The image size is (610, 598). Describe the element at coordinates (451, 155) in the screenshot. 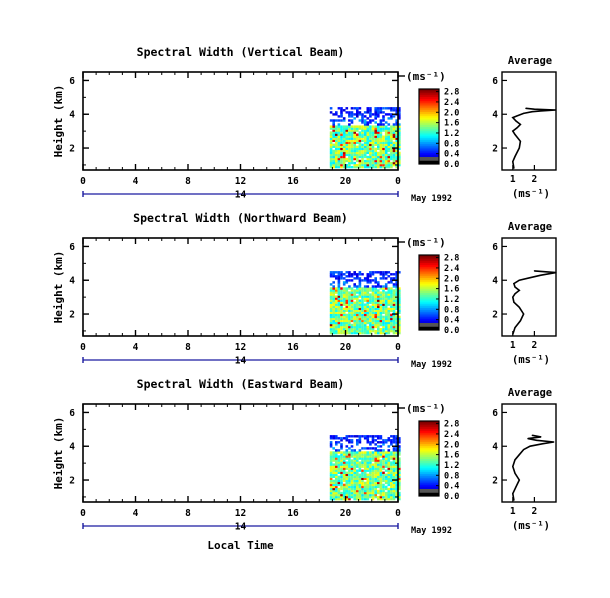

I see `colorbar-tick-label: 0.4` at that location.